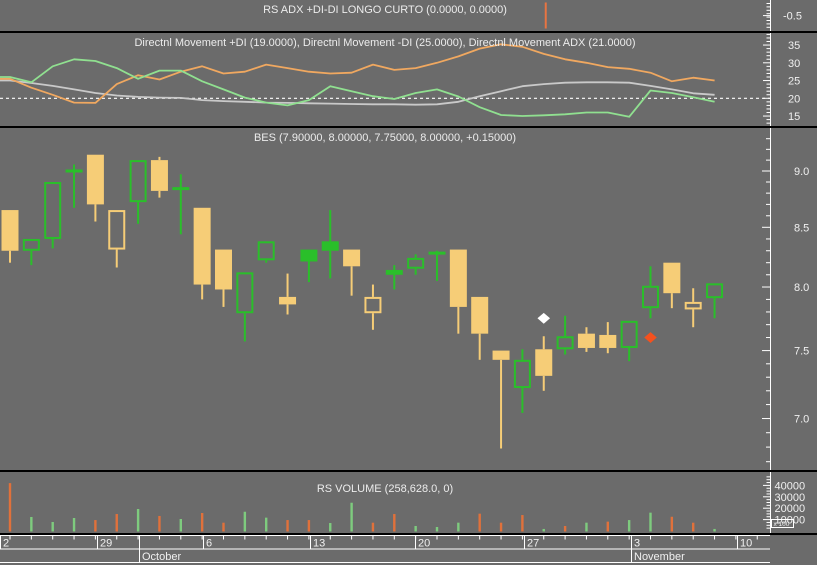  What do you see at coordinates (794, 64) in the screenshot?
I see `dmi-axis-label: 30` at bounding box center [794, 64].